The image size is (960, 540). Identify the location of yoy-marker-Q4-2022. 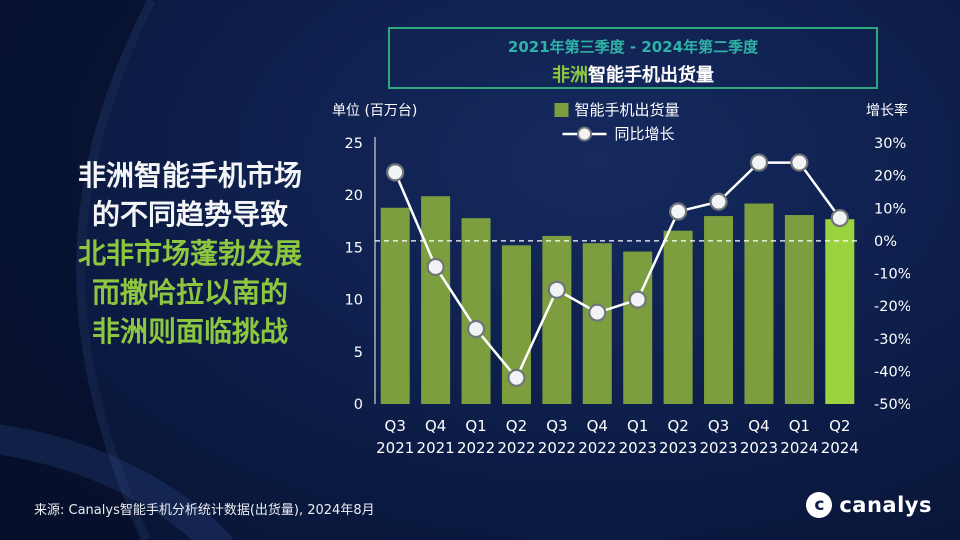
(597, 312).